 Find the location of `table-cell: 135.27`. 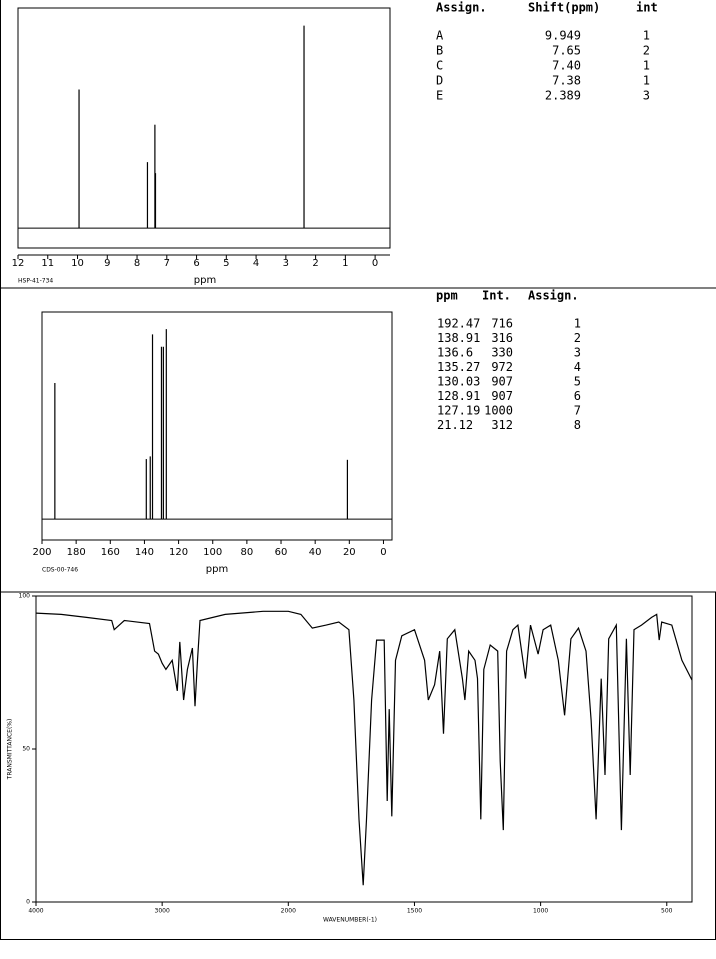

table-cell: 135.27 is located at coordinates (458, 367).